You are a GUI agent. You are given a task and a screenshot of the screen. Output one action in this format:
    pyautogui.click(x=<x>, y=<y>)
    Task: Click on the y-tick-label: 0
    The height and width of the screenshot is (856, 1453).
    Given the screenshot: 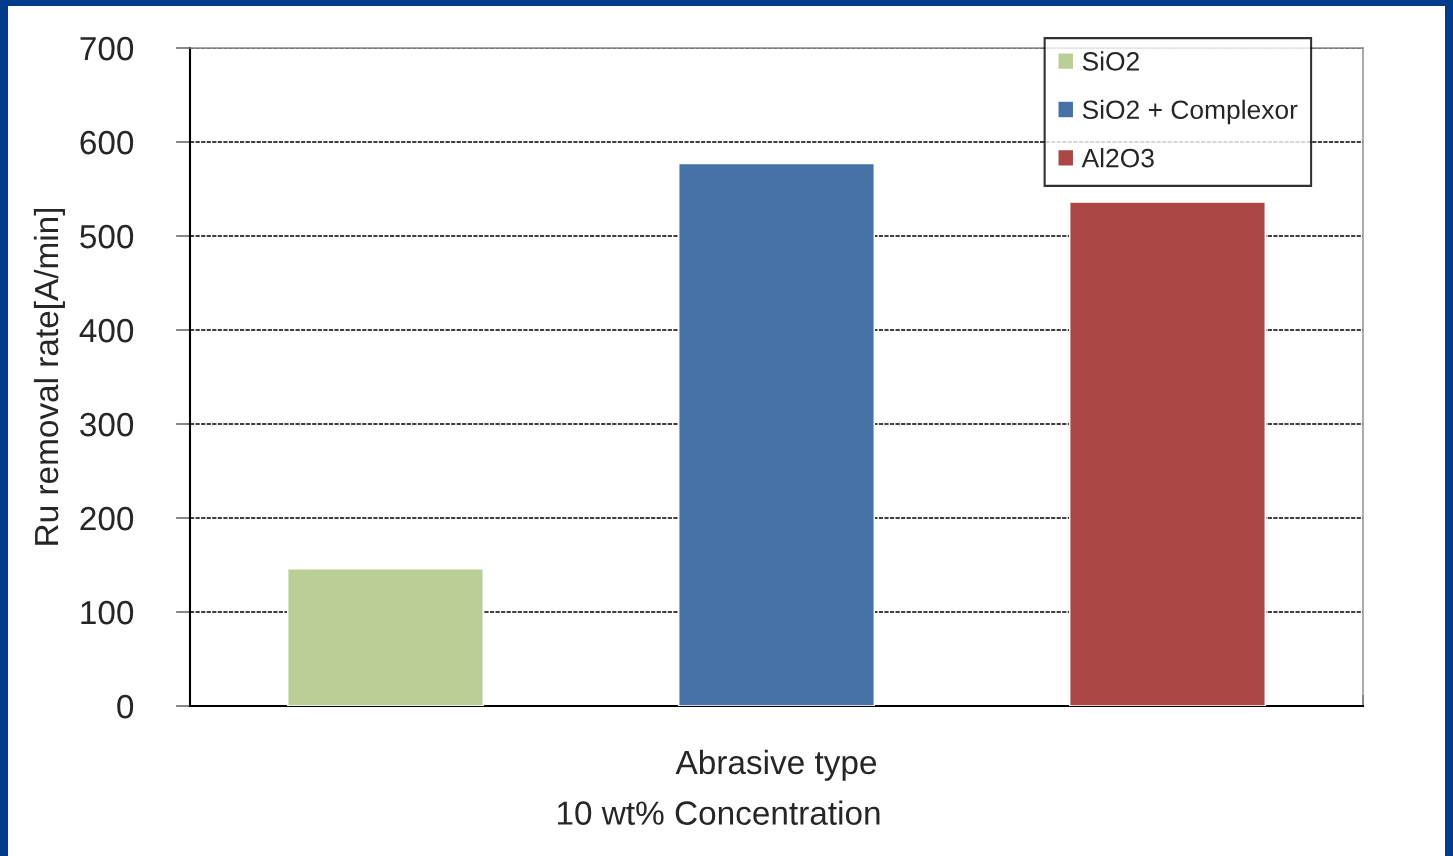 What is the action you would take?
    pyautogui.click(x=125, y=706)
    